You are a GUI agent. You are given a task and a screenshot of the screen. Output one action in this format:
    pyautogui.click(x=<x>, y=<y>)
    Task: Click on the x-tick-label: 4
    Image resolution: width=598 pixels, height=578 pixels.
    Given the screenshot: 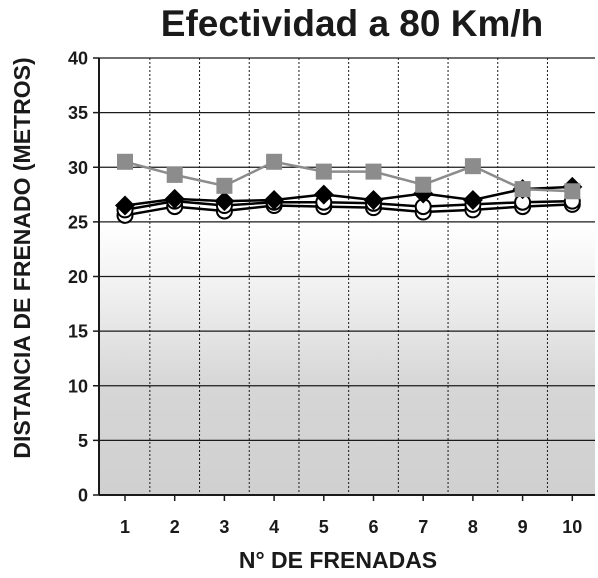 What is the action you would take?
    pyautogui.click(x=274, y=527)
    